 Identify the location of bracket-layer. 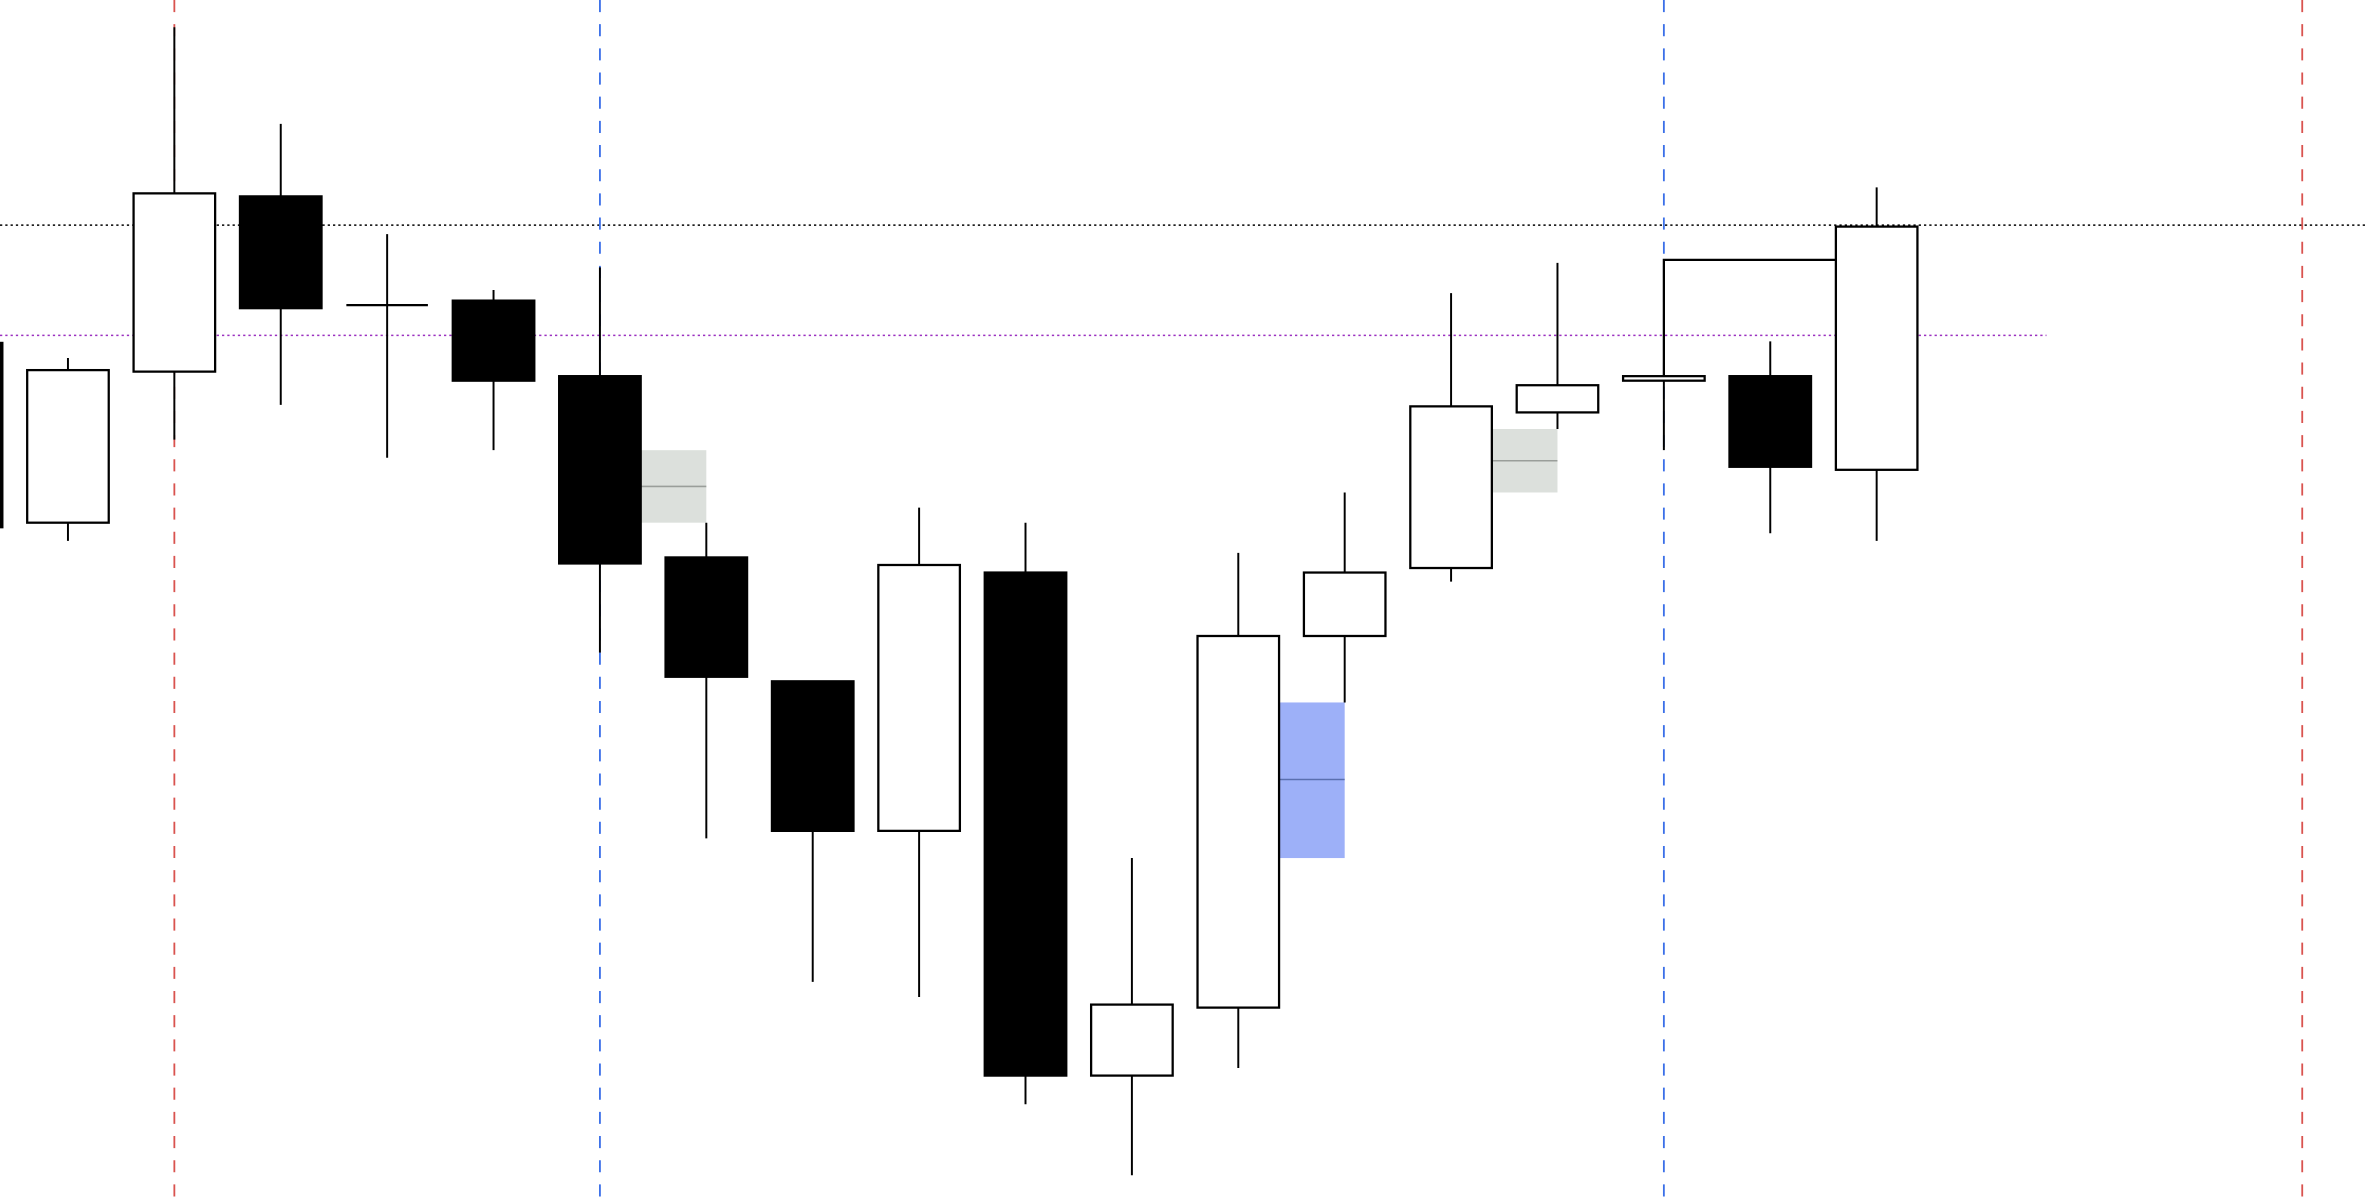
(1749, 317).